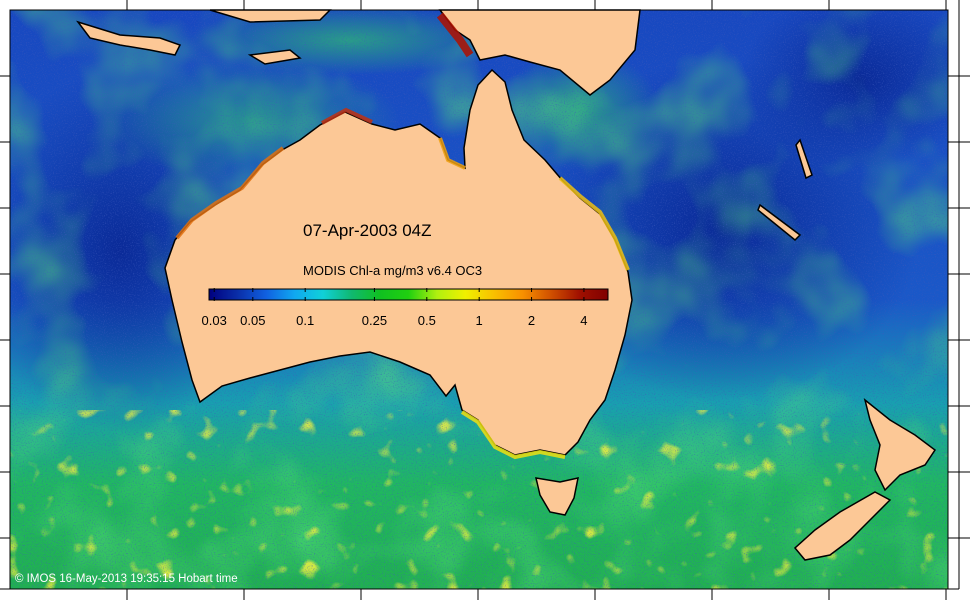 This screenshot has height=600, width=970. I want to click on colorbar-ramp, so click(408, 294).